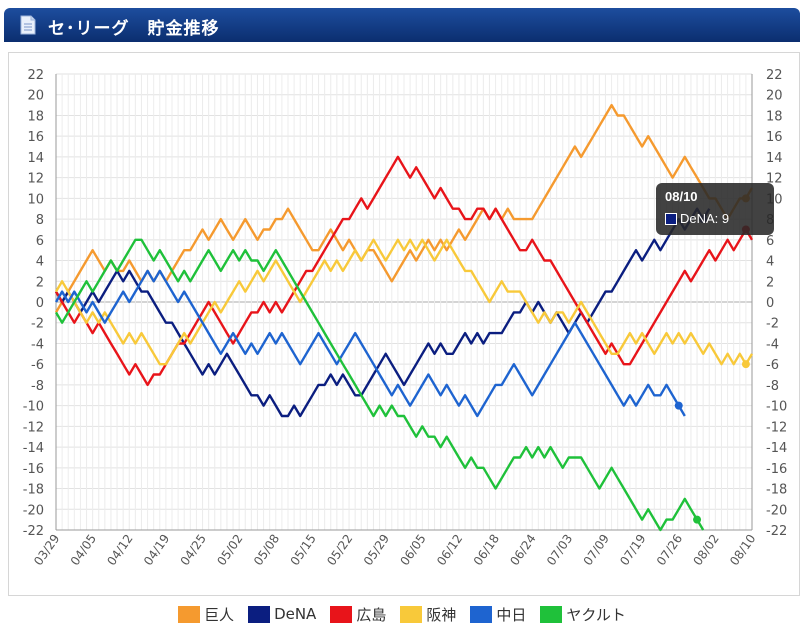 This screenshot has height=637, width=804. What do you see at coordinates (449, 550) in the screenshot?
I see `x-tick-label: 06/12` at bounding box center [449, 550].